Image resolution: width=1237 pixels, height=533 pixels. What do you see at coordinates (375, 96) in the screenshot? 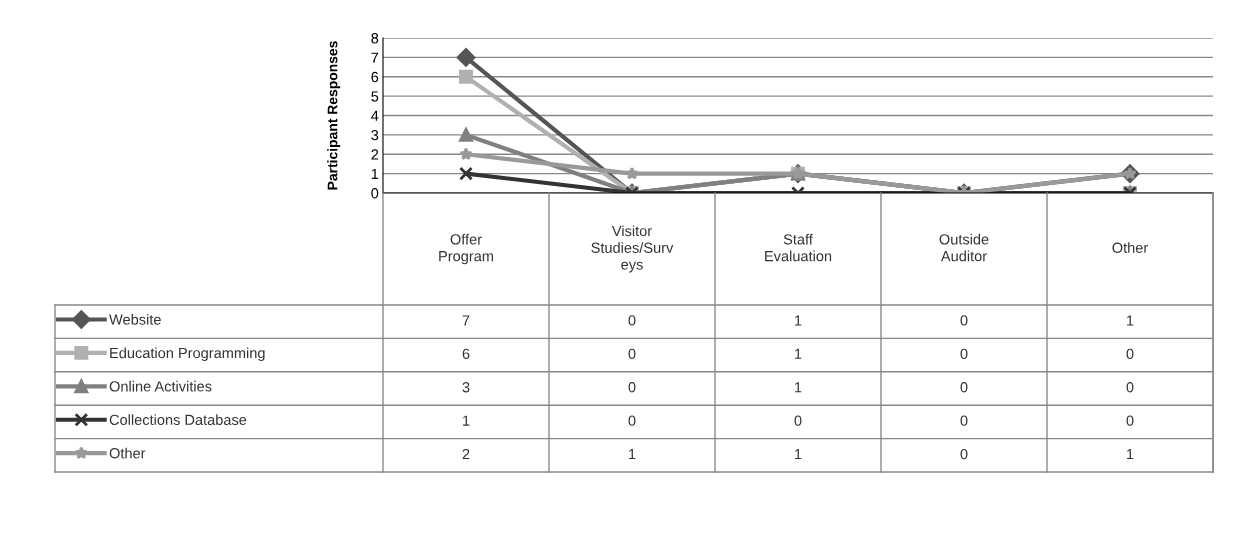
I see `y-tick-label: 5` at bounding box center [375, 96].